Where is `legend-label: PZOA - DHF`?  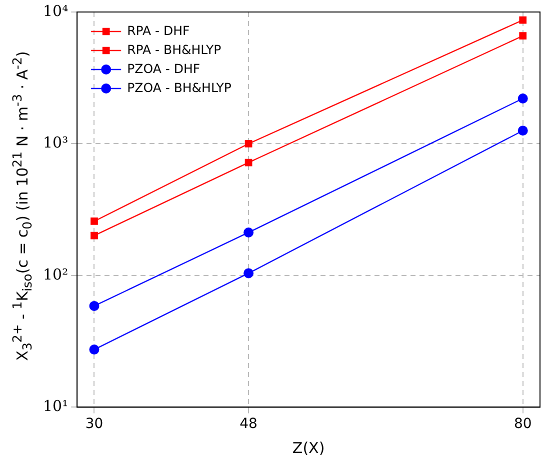 legend-label: PZOA - DHF is located at coordinates (163, 68).